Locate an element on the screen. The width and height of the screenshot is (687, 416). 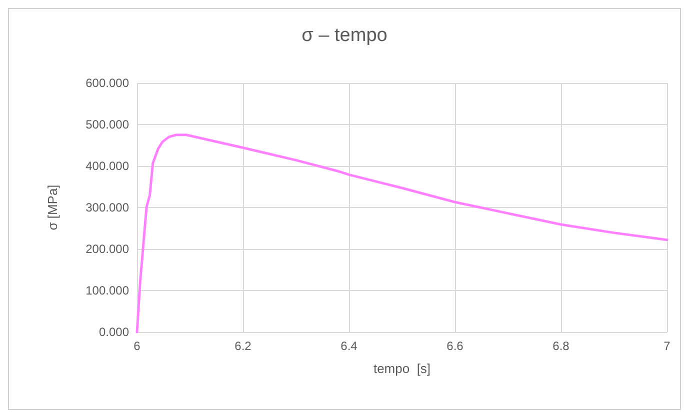
x-tick-label: 6 is located at coordinates (137, 346).